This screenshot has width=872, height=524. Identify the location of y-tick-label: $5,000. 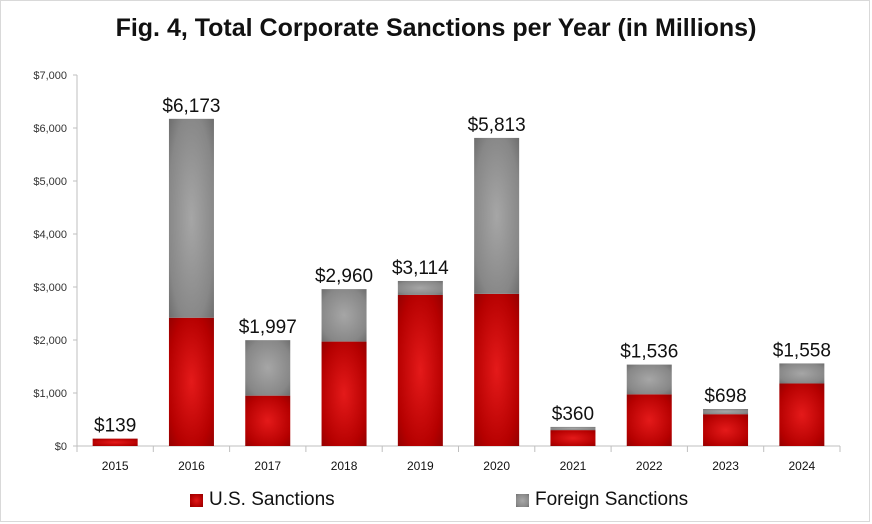
(50, 182).